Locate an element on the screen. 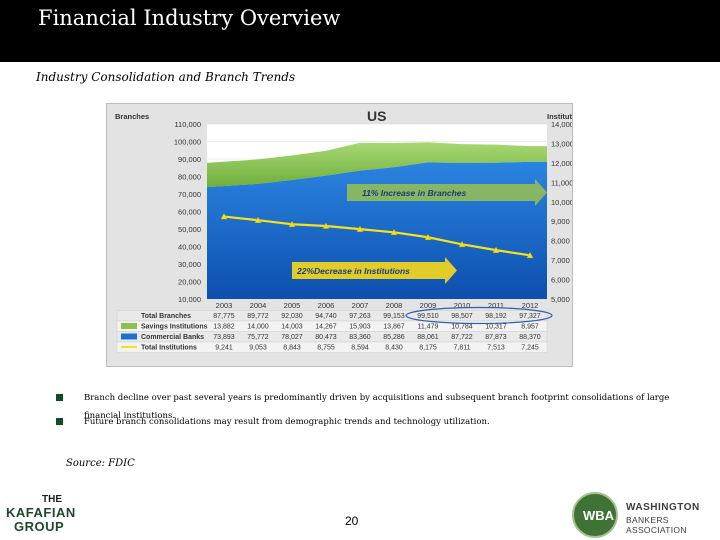 The height and width of the screenshot is (540, 720). table-cell: 78,027 is located at coordinates (292, 337).